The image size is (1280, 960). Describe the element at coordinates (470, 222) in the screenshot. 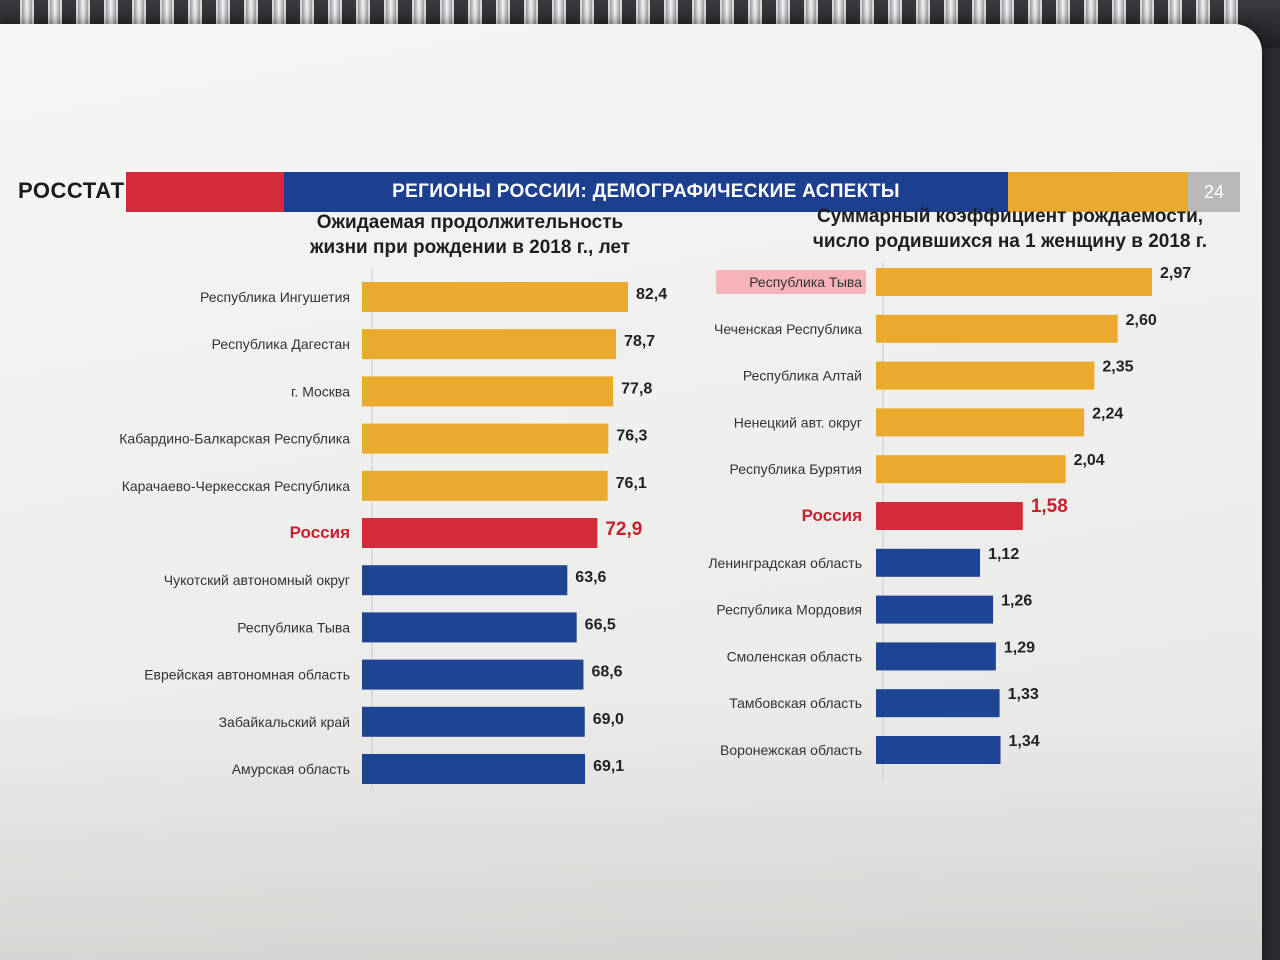

I see `left-chart-title-line-1: Ожидаемая продолжительность` at that location.